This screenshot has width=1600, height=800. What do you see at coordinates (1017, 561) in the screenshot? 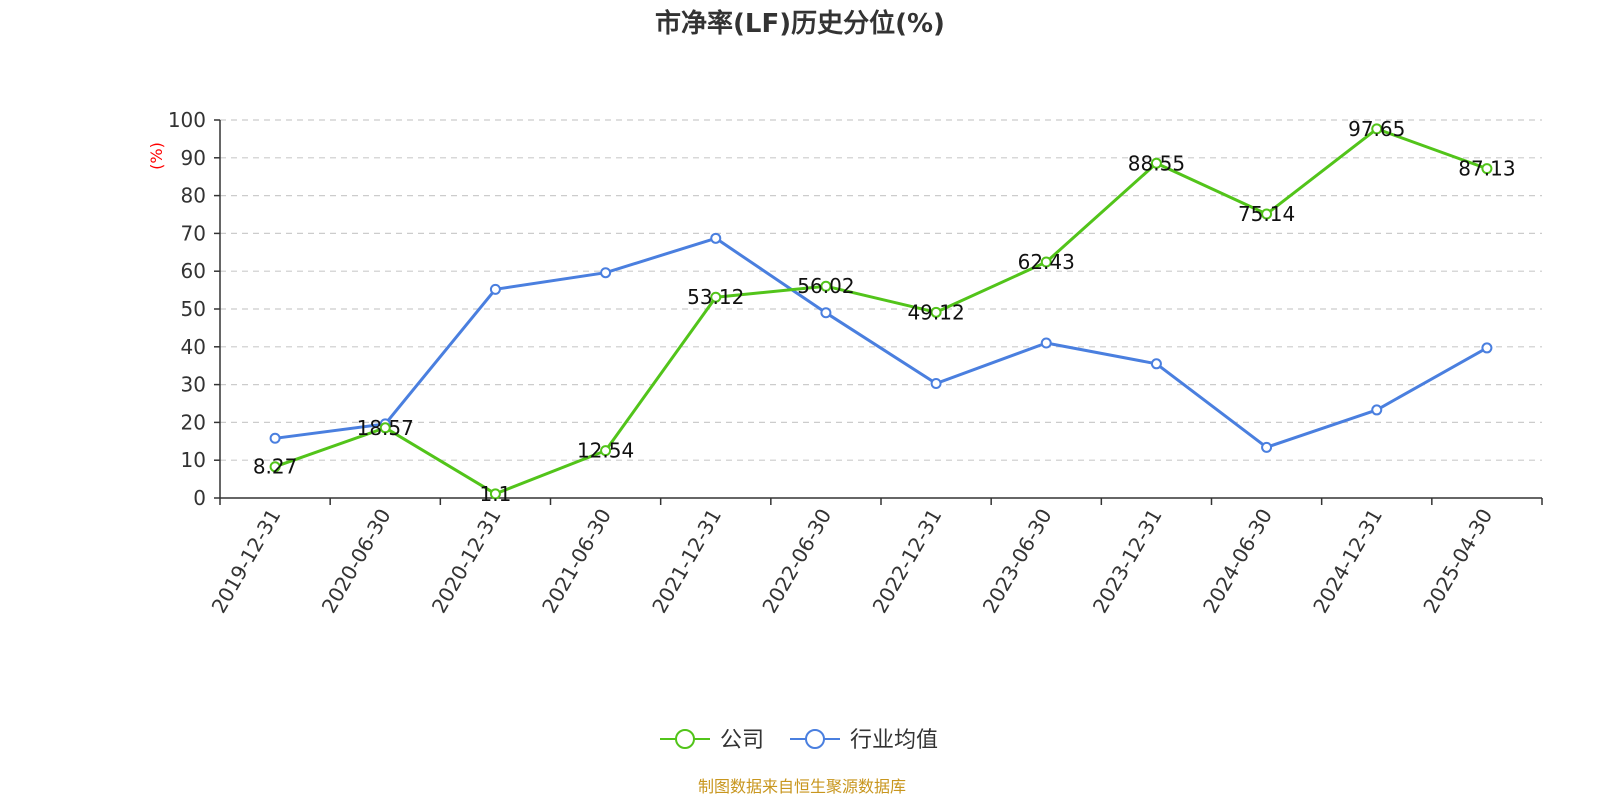
I see `x-tick-label: 2023-06-30` at bounding box center [1017, 561].